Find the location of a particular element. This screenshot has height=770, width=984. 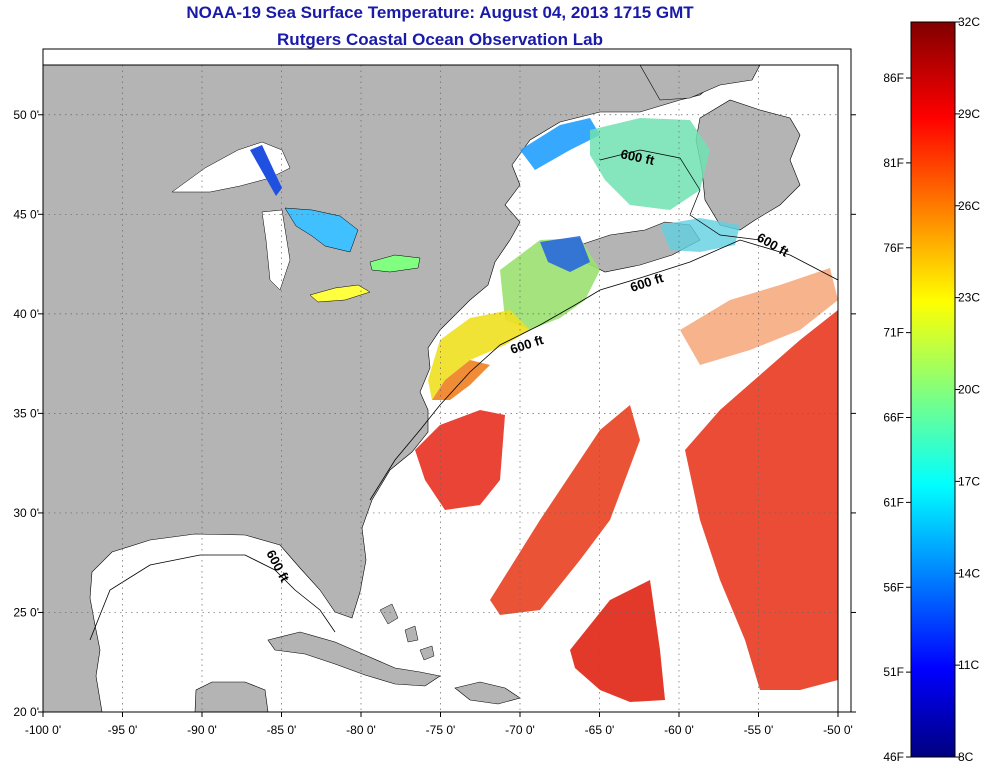

colorbar-label-c: 23C is located at coordinates (969, 298).